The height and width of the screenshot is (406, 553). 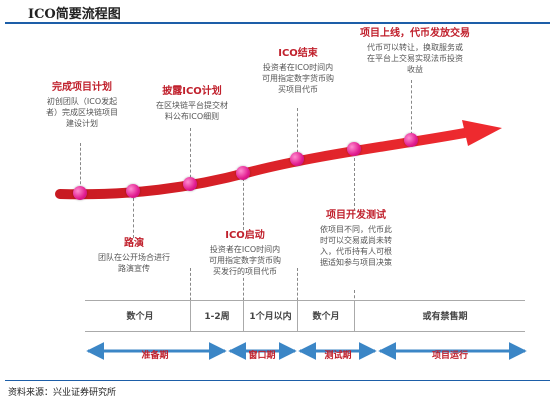 I want to click on stage-end: ICO结束 投资者在ICO时间内 可用指定数字货币购 买项目代币, so click(x=298, y=71).